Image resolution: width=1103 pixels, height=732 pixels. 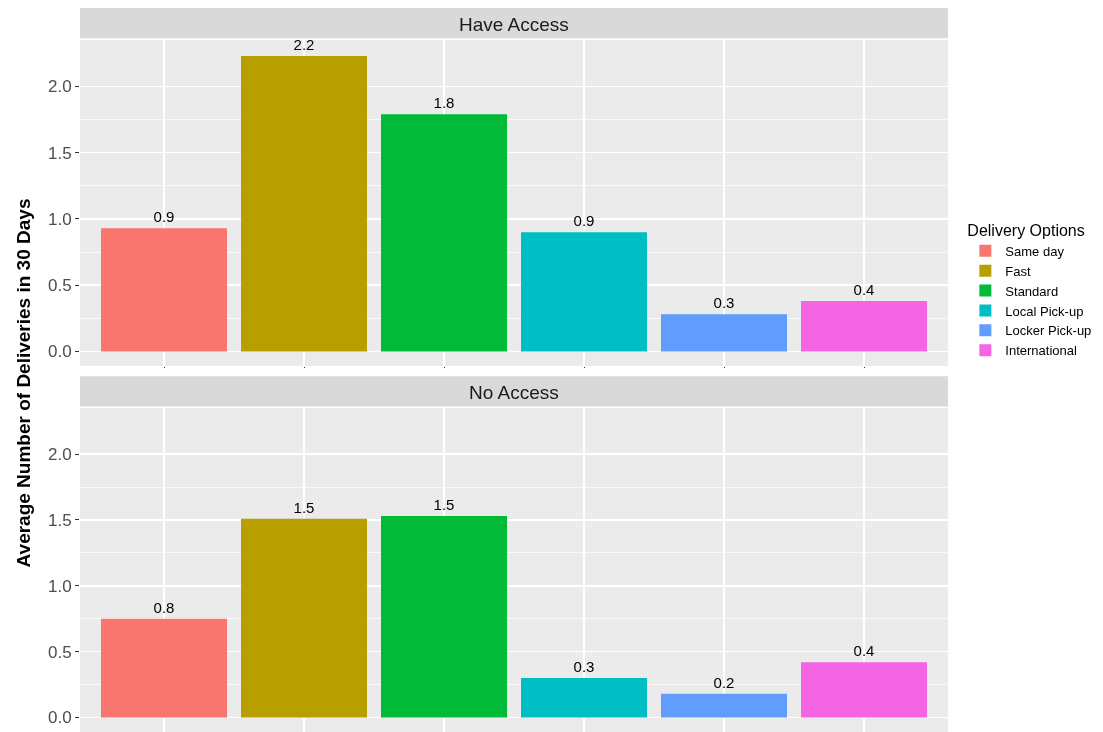 I want to click on data-label: 1.8, so click(x=444, y=103).